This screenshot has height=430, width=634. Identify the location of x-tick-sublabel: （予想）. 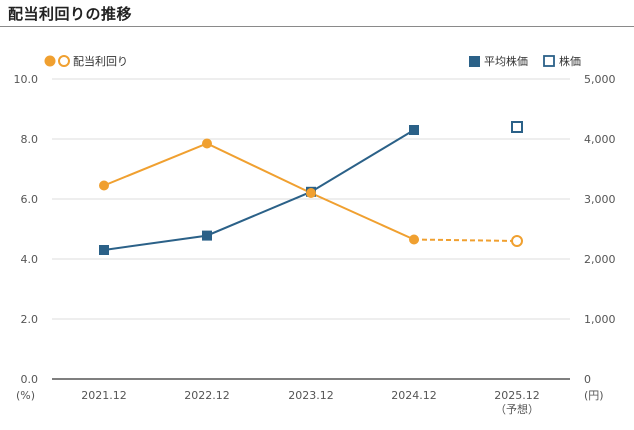
(517, 409).